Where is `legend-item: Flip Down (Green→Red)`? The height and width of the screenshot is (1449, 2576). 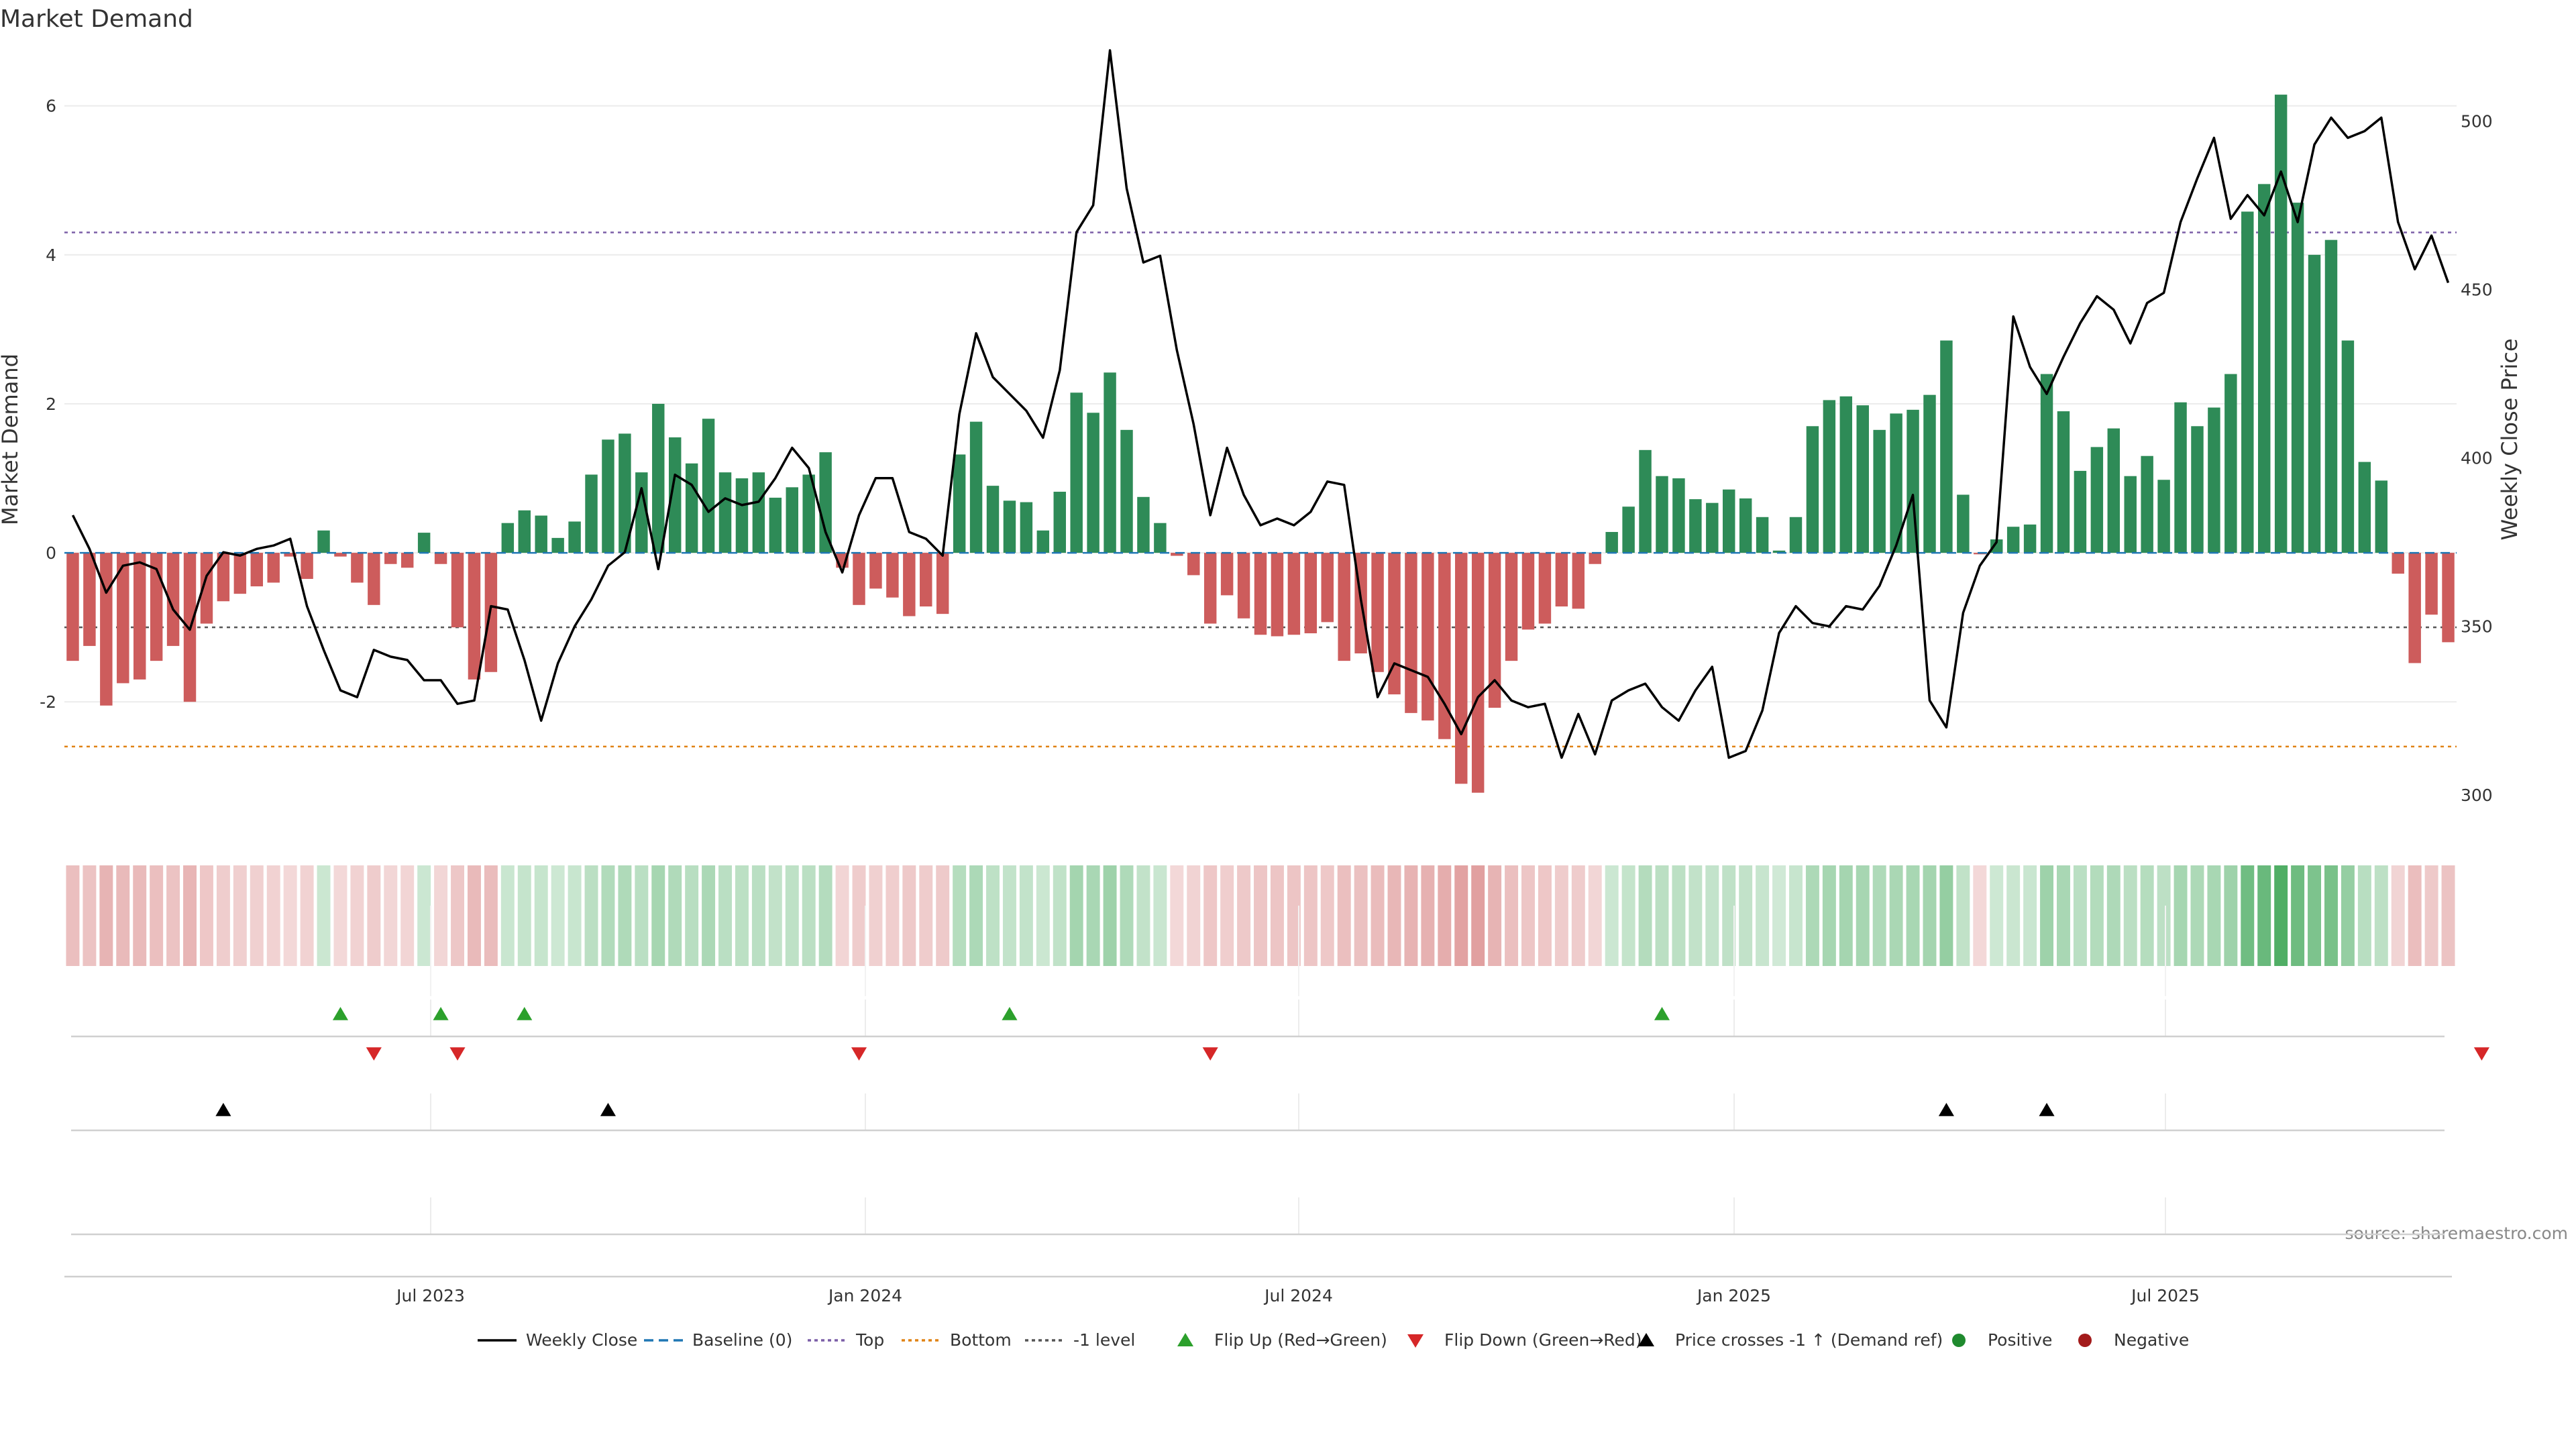 legend-item: Flip Down (Green→Red) is located at coordinates (1524, 1340).